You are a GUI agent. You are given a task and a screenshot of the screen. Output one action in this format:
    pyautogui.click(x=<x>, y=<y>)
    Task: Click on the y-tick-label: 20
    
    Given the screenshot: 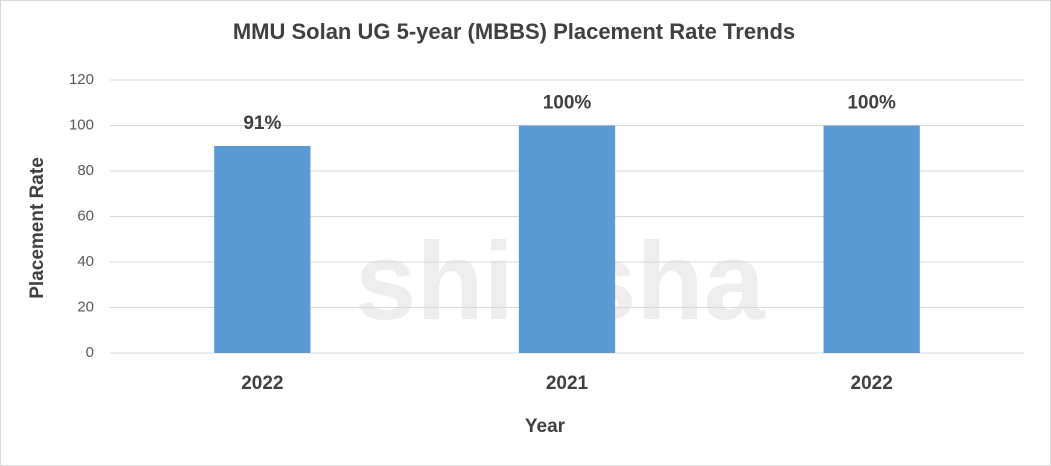 What is the action you would take?
    pyautogui.click(x=85, y=306)
    